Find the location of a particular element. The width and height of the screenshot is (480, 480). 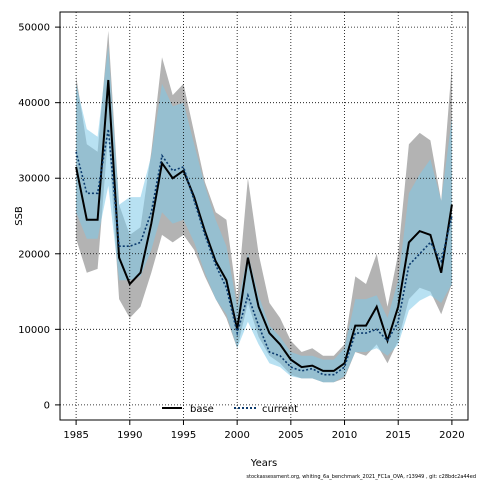

y-tick-label: 30000 is located at coordinates (34, 179).